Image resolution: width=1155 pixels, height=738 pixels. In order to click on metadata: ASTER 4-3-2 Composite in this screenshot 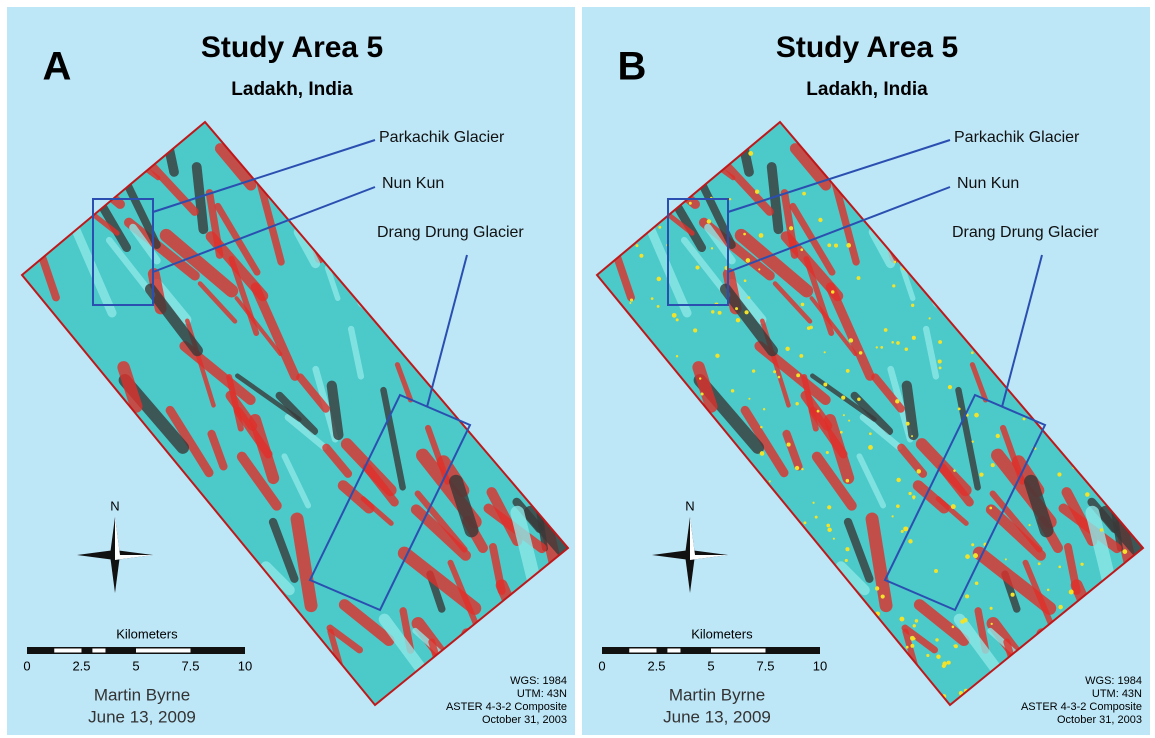, I will do `click(1081, 707)`.